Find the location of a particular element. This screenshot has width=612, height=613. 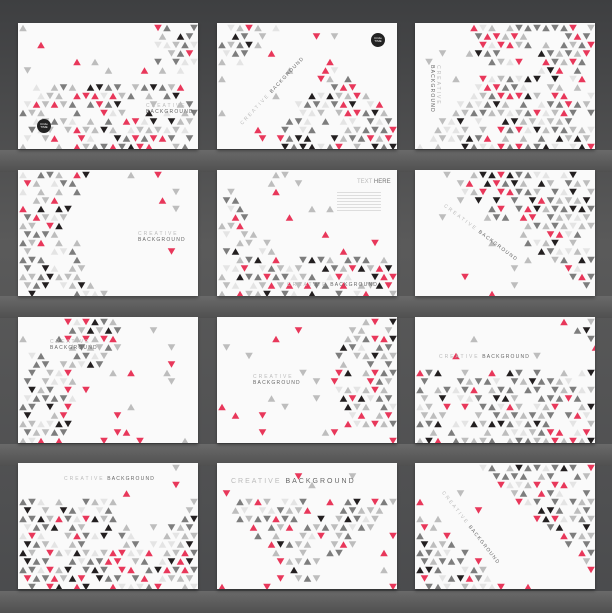

template-card-9: CREATIVE BACKGROUND is located at coordinates (505, 380).